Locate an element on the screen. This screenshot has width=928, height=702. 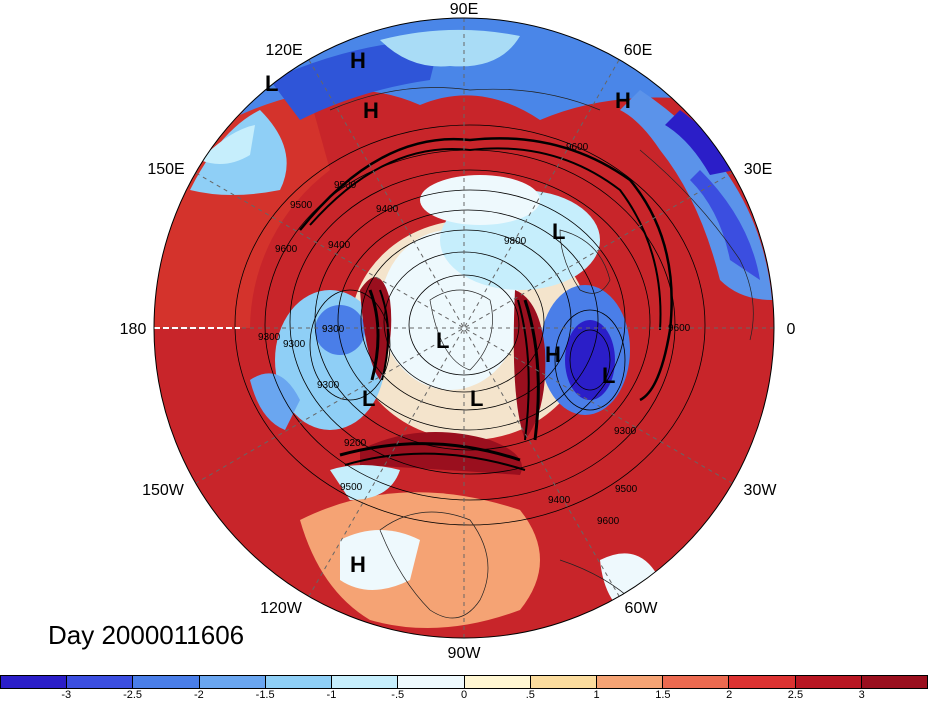
day-label: Day 2000011606 is located at coordinates (146, 635).